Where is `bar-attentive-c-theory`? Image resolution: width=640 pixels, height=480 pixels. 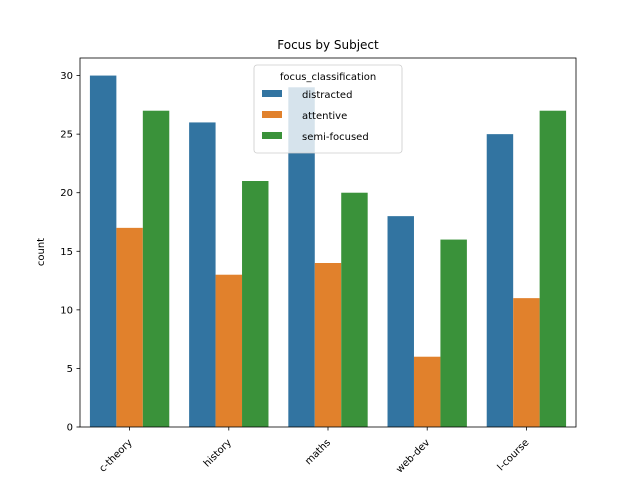 bar-attentive-c-theory is located at coordinates (129, 327).